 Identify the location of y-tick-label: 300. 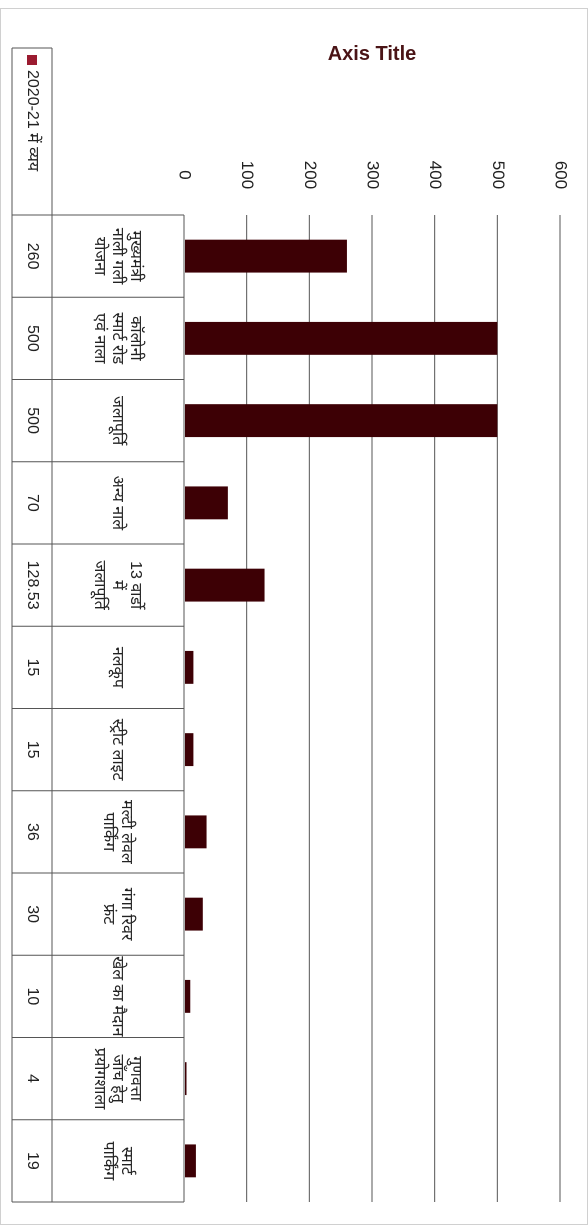
(373, 175).